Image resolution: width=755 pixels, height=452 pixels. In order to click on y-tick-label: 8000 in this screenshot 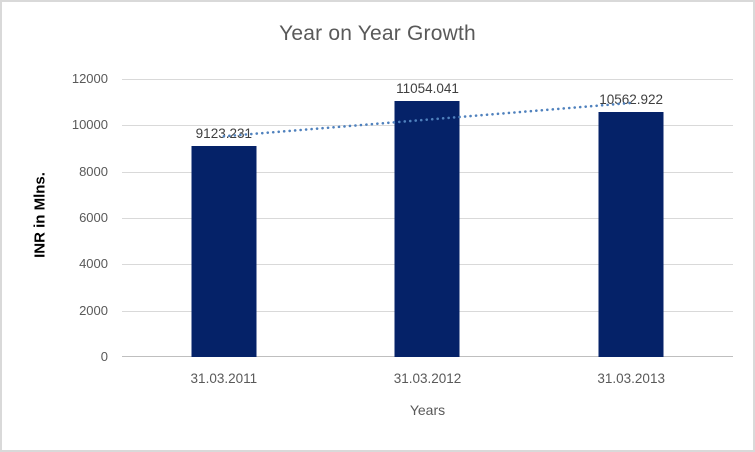, I will do `click(93, 171)`.